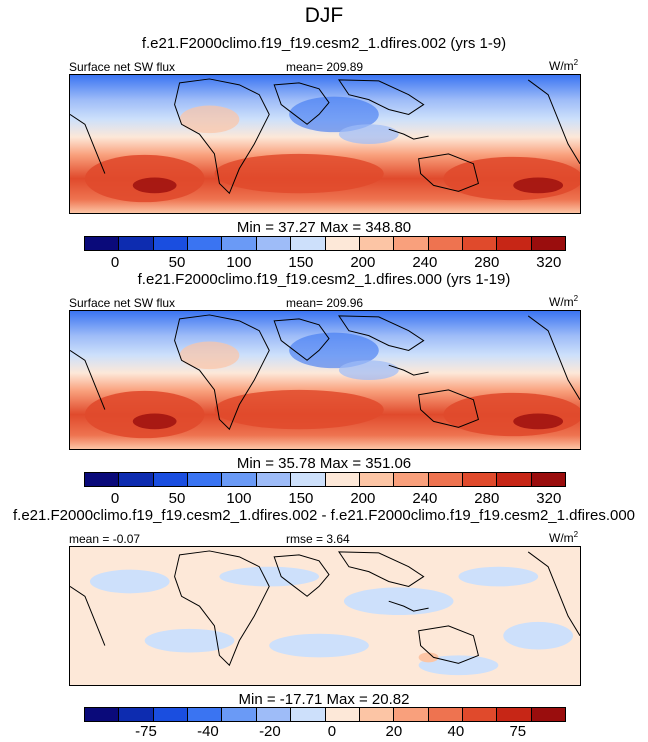 The image size is (648, 742). Describe the element at coordinates (425, 498) in the screenshot. I see `colorbar-2-tick-label: 240` at that location.